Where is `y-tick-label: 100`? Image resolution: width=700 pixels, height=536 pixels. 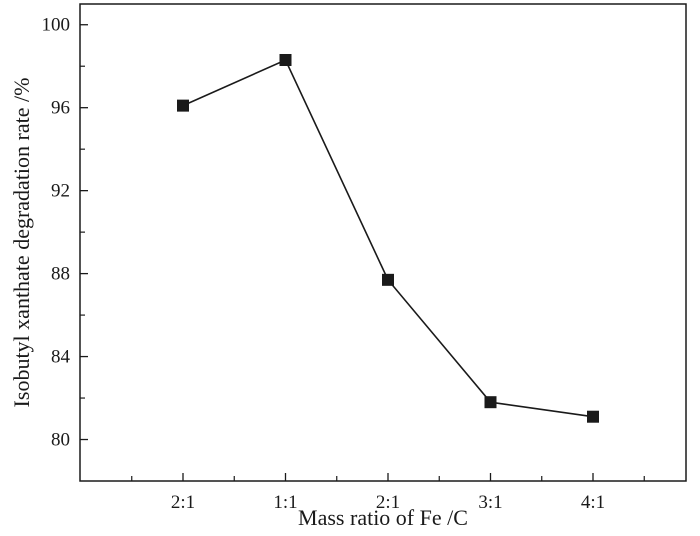 y-tick-label: 100 is located at coordinates (56, 25).